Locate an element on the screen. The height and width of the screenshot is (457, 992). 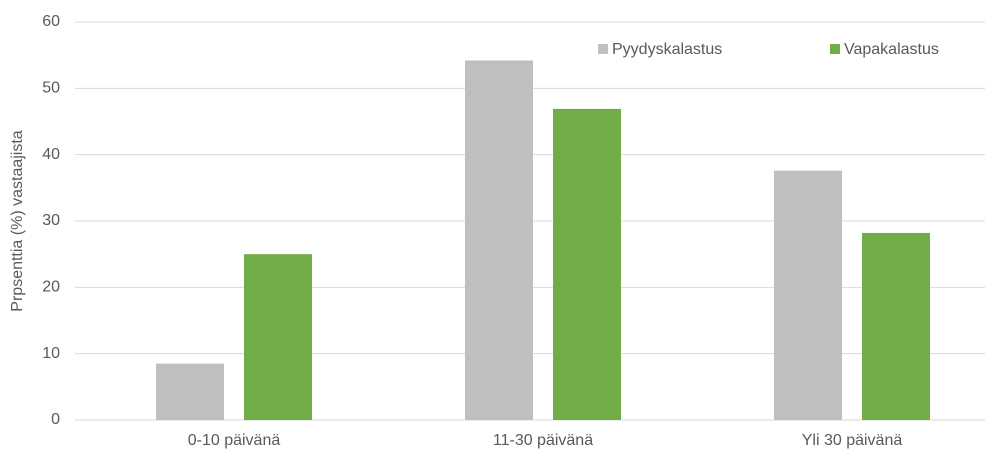
y-tick-label: 30 is located at coordinates (51, 220).